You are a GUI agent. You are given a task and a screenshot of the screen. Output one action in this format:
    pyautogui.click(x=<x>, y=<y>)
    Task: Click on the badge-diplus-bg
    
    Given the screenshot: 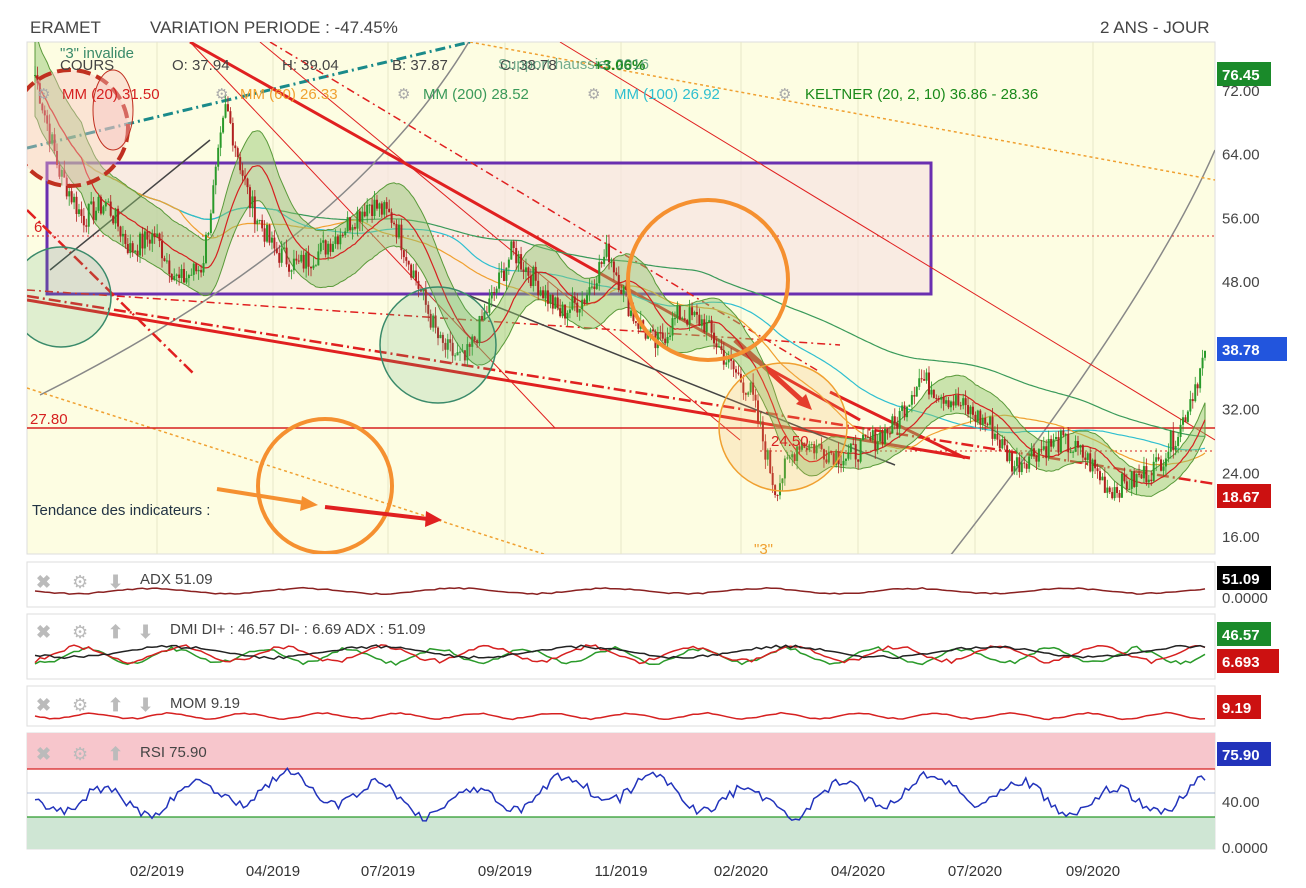 What is the action you would take?
    pyautogui.click(x=1244, y=634)
    